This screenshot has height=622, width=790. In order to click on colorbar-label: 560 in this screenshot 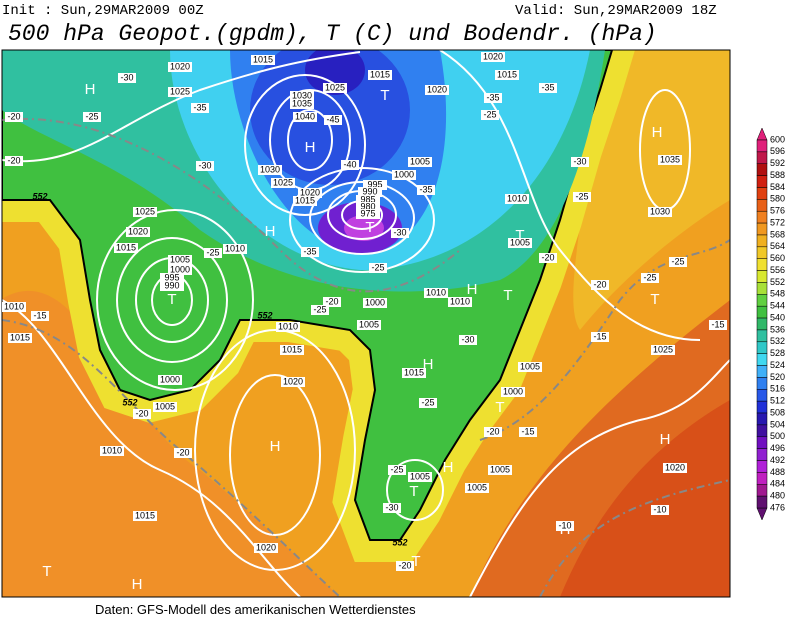, I will do `click(777, 258)`.